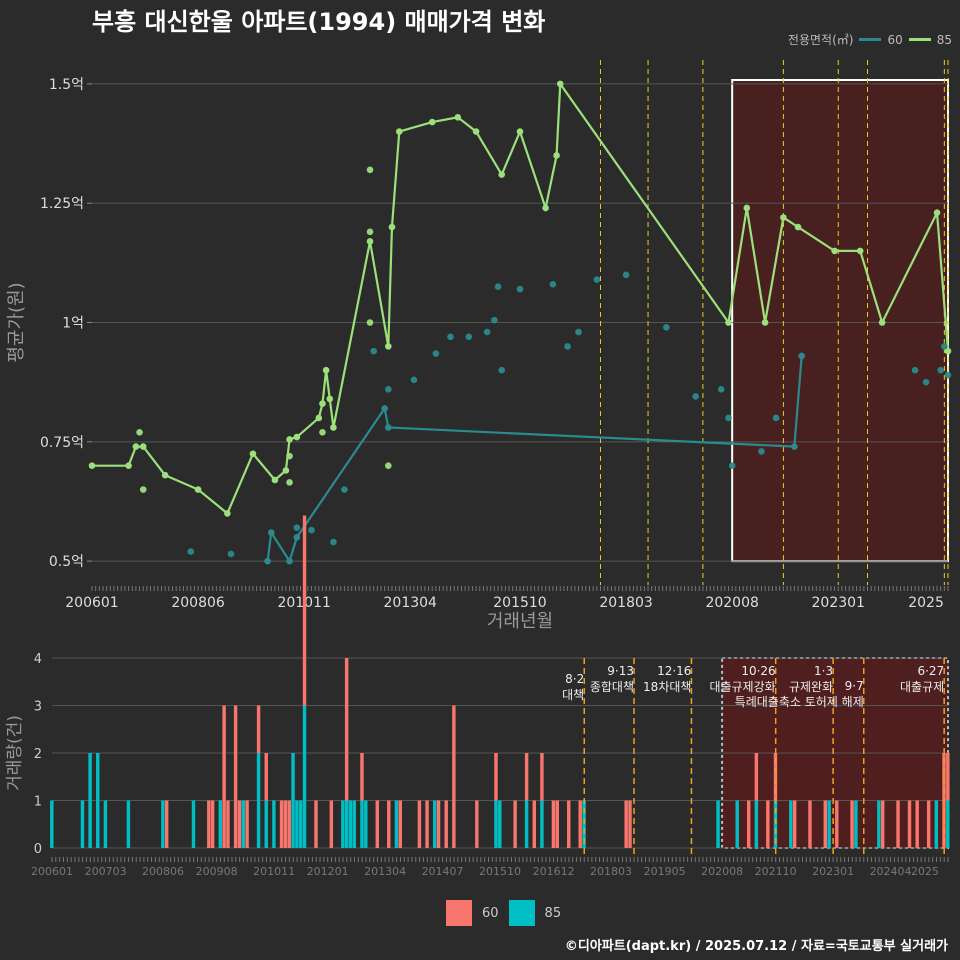 The image size is (960, 960). Describe the element at coordinates (503, 913) in the screenshot. I see `legend-bottom: 60 85` at that location.